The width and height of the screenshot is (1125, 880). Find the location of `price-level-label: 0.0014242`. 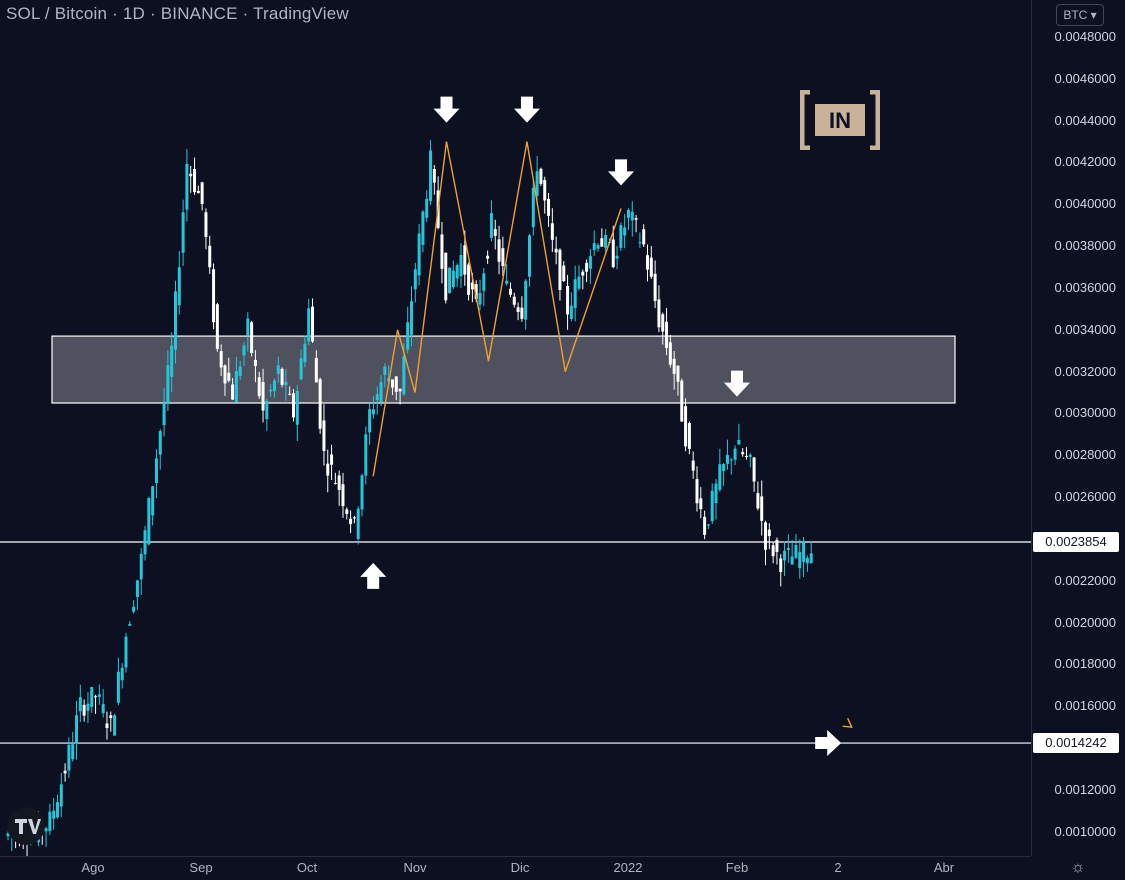

price-level-label: 0.0014242 is located at coordinates (1076, 743).